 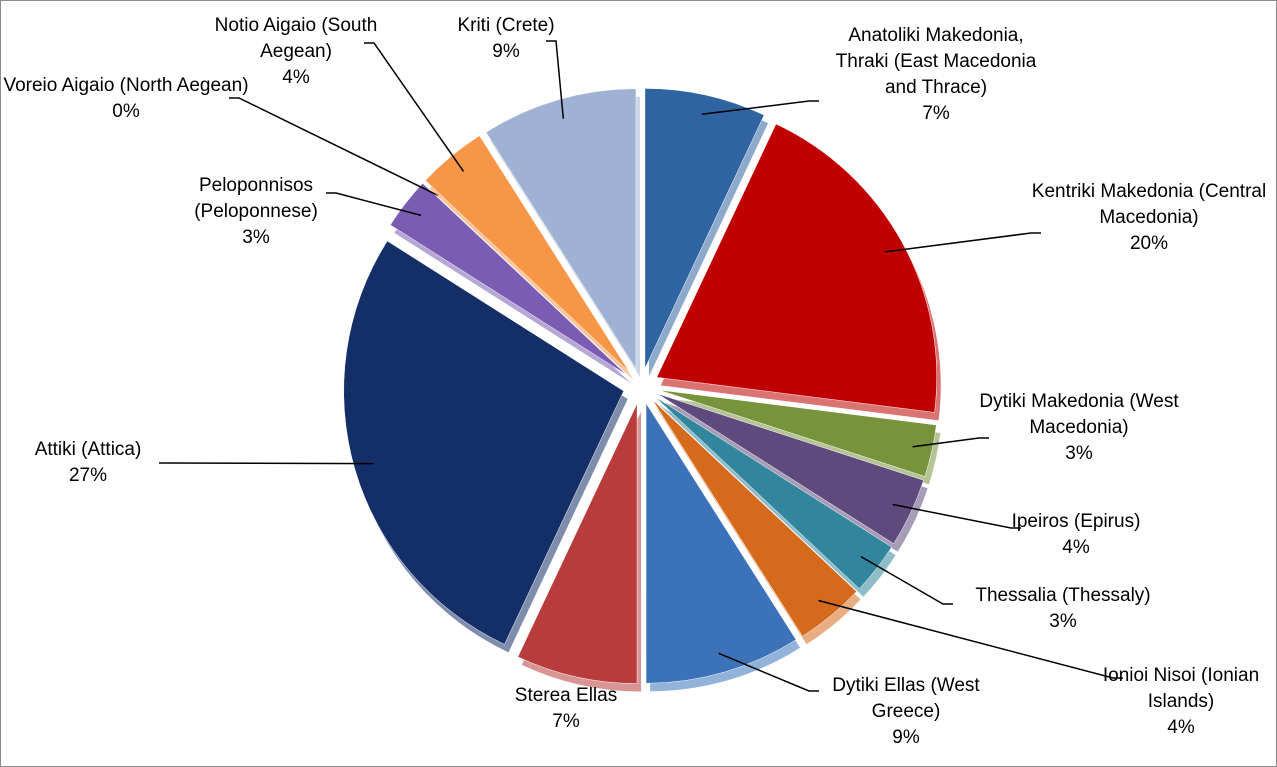 What do you see at coordinates (126, 99) in the screenshot?
I see `data-label: Voreio Aigaio (North Aegean) 0%` at bounding box center [126, 99].